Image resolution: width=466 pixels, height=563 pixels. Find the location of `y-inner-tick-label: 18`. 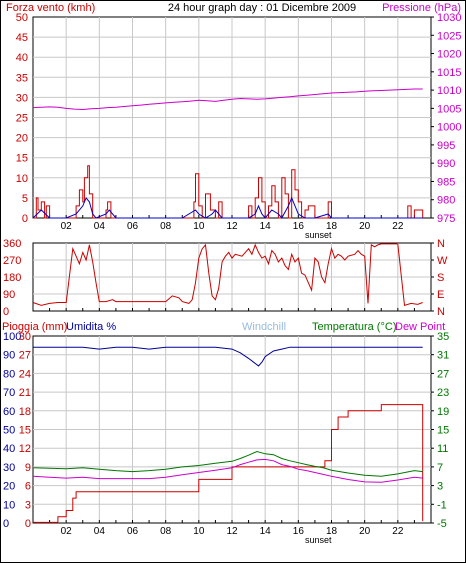

y-inner-tick-label: 18 is located at coordinates (25, 412).